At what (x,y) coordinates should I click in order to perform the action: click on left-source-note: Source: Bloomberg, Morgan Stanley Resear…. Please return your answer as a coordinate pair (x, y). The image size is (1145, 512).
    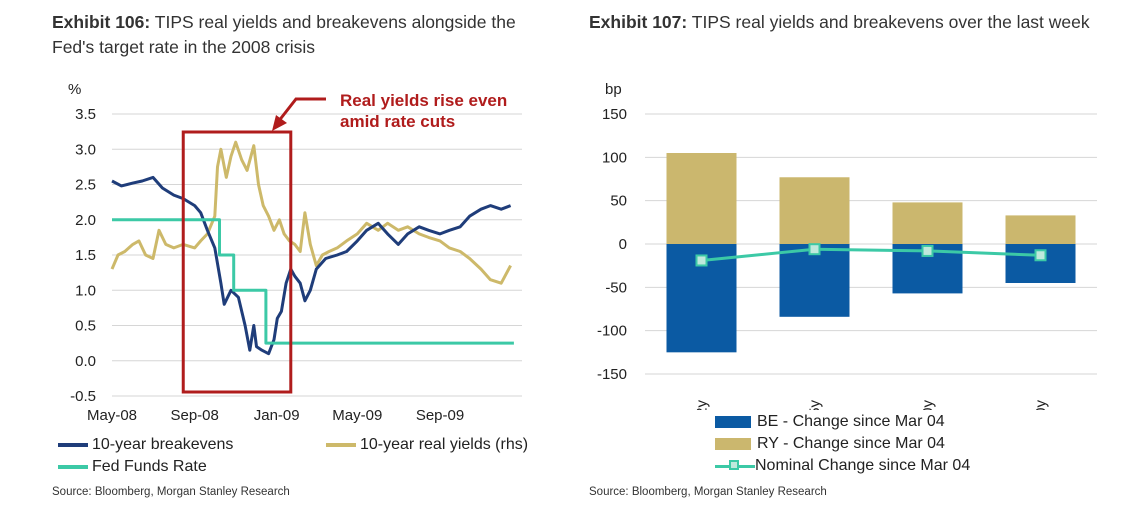
    Looking at the image, I should click on (171, 492).